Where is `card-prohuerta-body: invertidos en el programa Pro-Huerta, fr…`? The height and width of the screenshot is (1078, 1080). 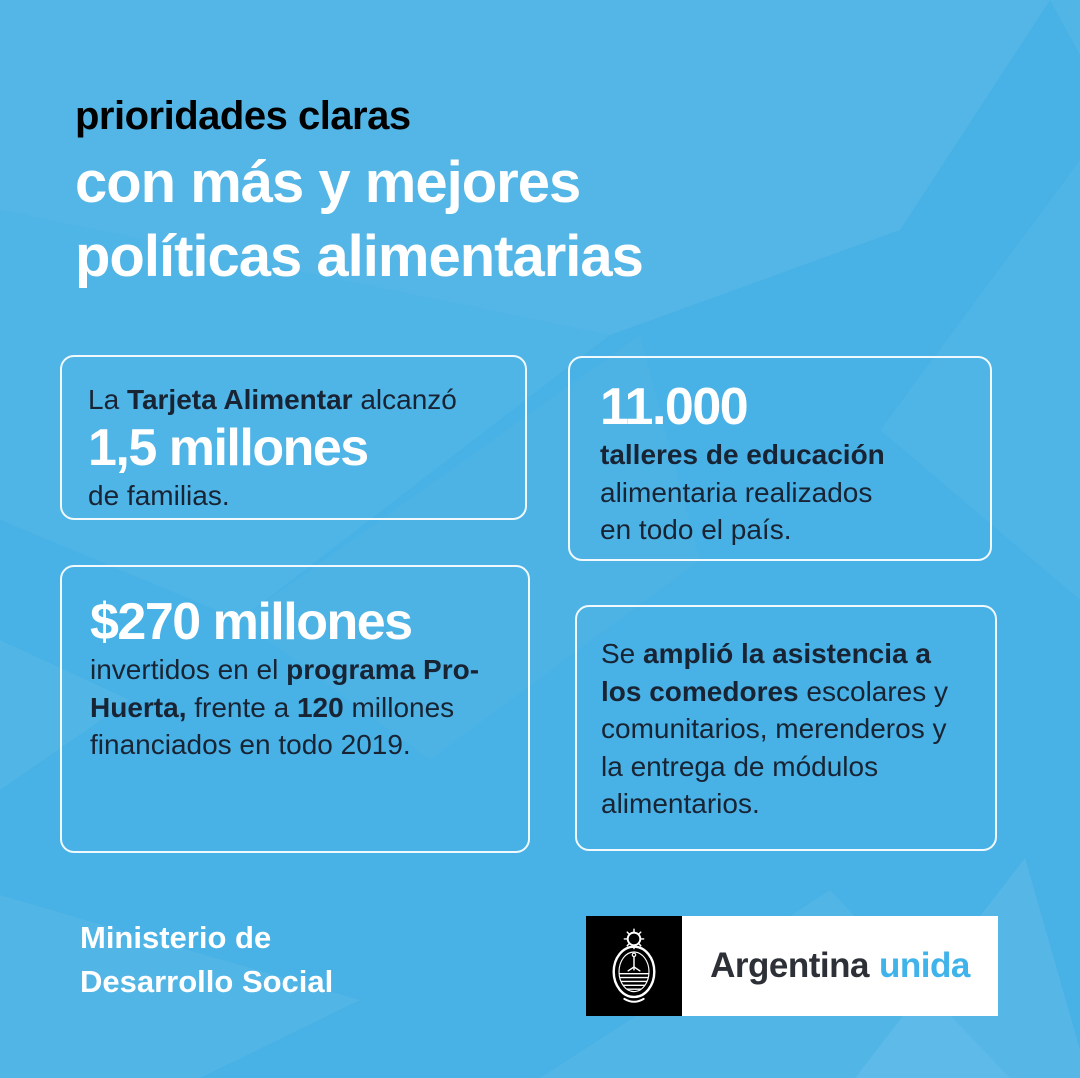
card-prohuerta-body: invertidos en el programa Pro-Huerta, fr… is located at coordinates (285, 707).